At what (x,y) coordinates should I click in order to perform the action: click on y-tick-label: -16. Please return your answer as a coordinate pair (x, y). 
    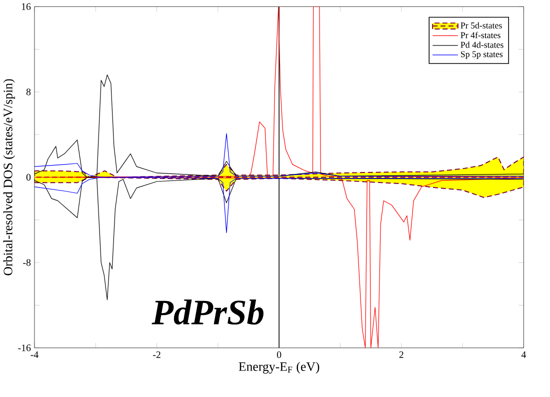
    Looking at the image, I should click on (24, 348).